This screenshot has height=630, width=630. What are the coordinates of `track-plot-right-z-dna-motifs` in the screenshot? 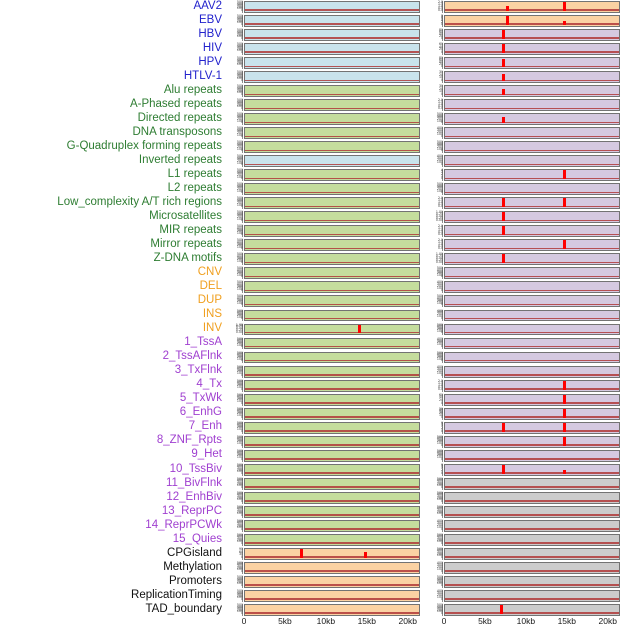 It's located at (532, 259).